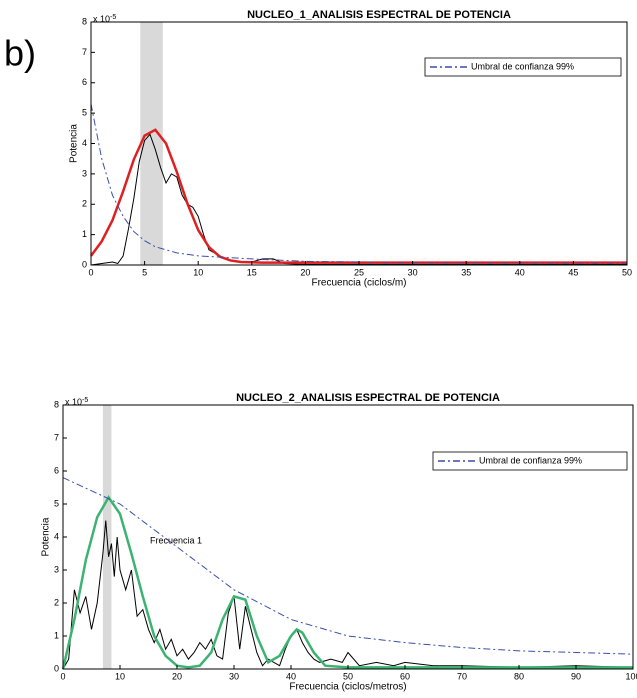 The height and width of the screenshot is (698, 637). Describe the element at coordinates (358, 283) in the screenshot. I see `x-axis-label: Frecuencia (ciclos/m)` at that location.